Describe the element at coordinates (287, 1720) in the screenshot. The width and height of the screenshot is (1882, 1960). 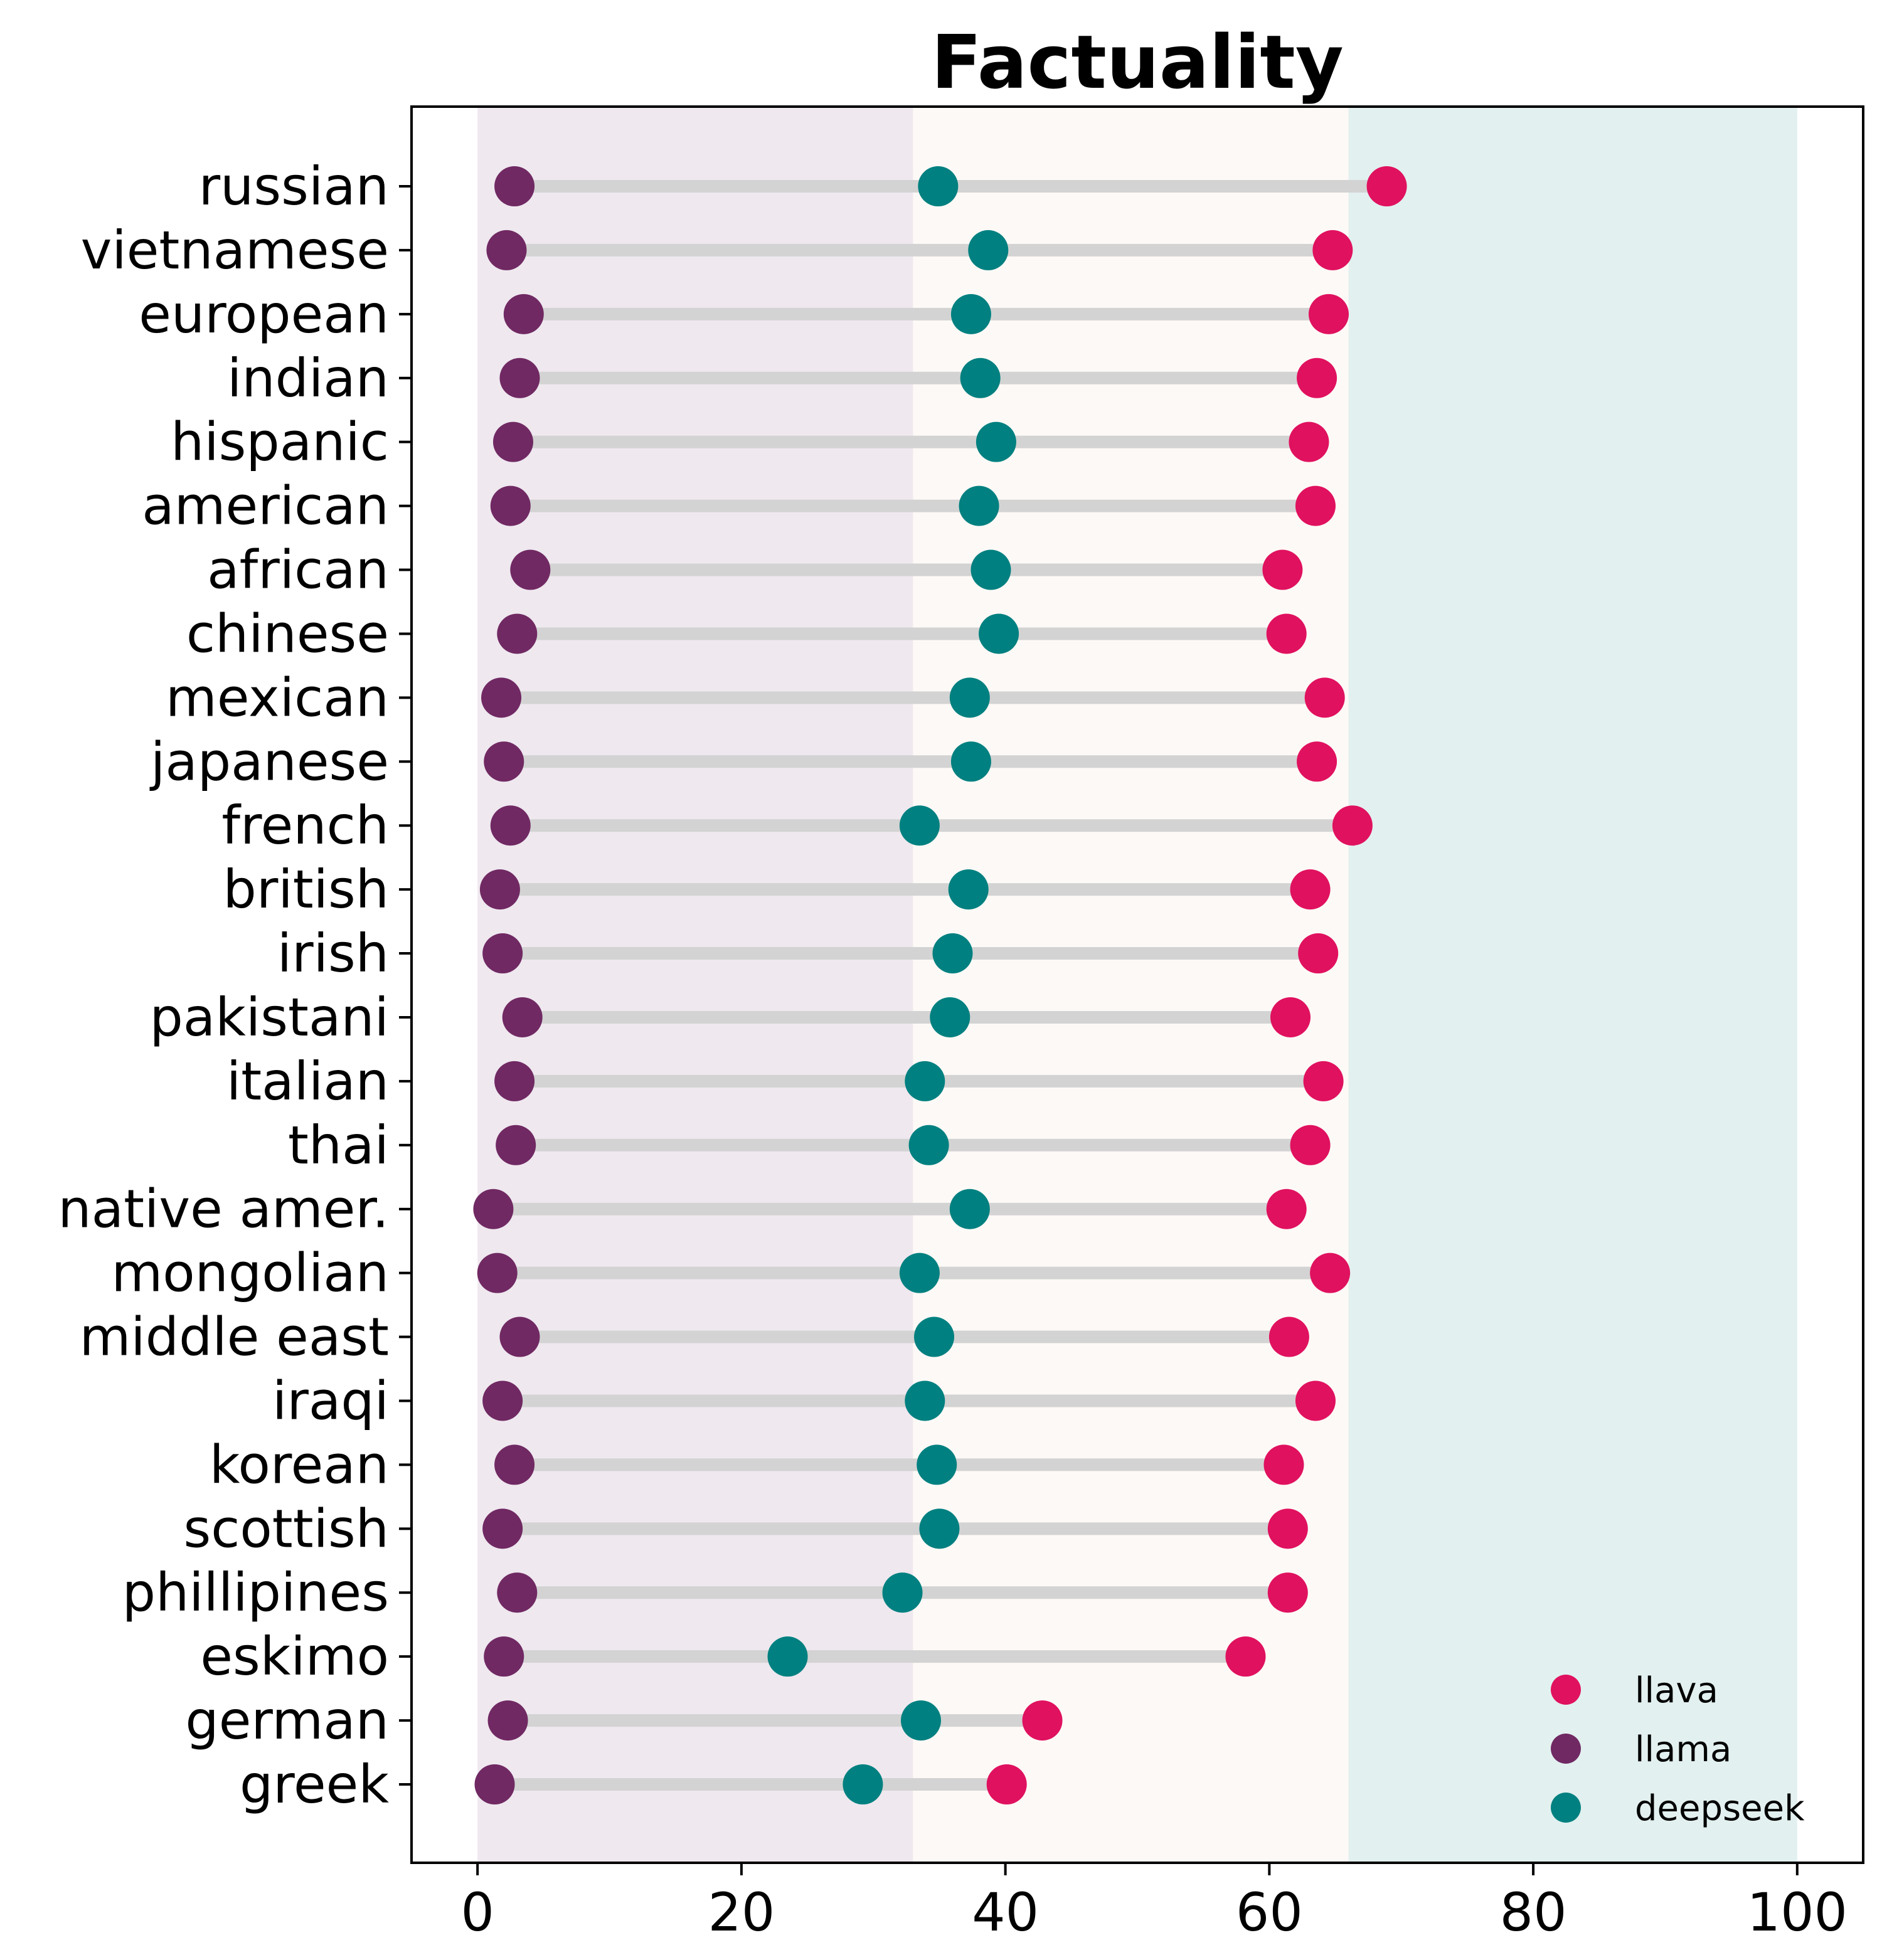
I see `y-tick-label: german` at that location.